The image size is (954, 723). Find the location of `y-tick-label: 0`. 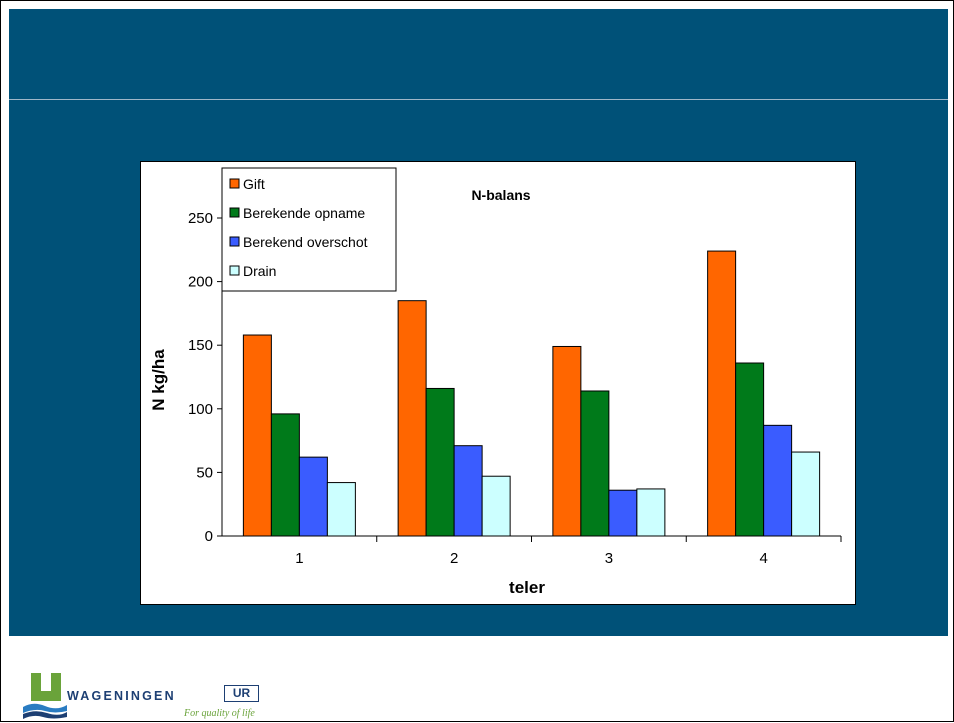

y-tick-label: 0 is located at coordinates (209, 536).